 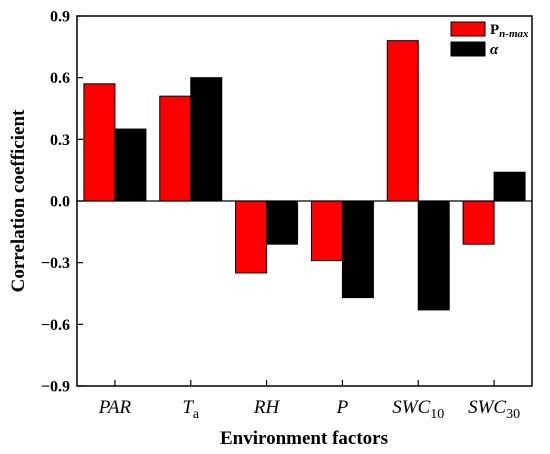 What do you see at coordinates (251, 237) in the screenshot?
I see `bar-pn-max-rh` at bounding box center [251, 237].